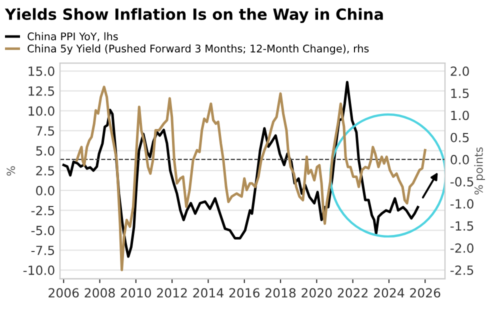 This screenshot has height=325, width=500. I want to click on y2-tick-label: 1.0, so click(460, 115).